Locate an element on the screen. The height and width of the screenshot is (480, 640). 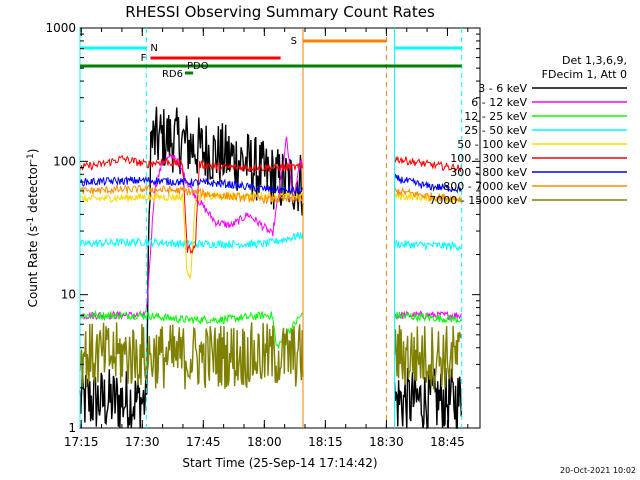
flag-n: N is located at coordinates (271, 48).